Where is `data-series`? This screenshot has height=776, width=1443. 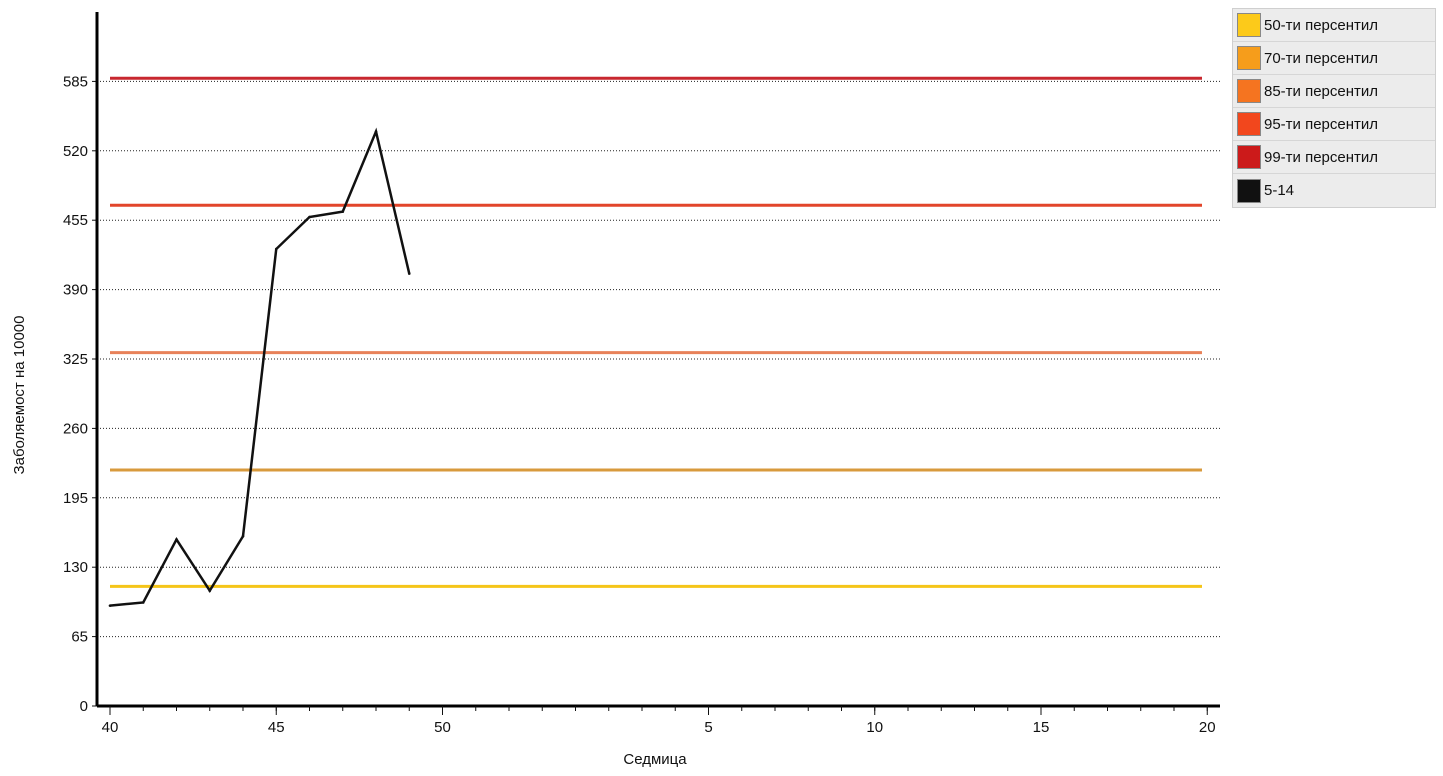
data-series is located at coordinates (259, 367).